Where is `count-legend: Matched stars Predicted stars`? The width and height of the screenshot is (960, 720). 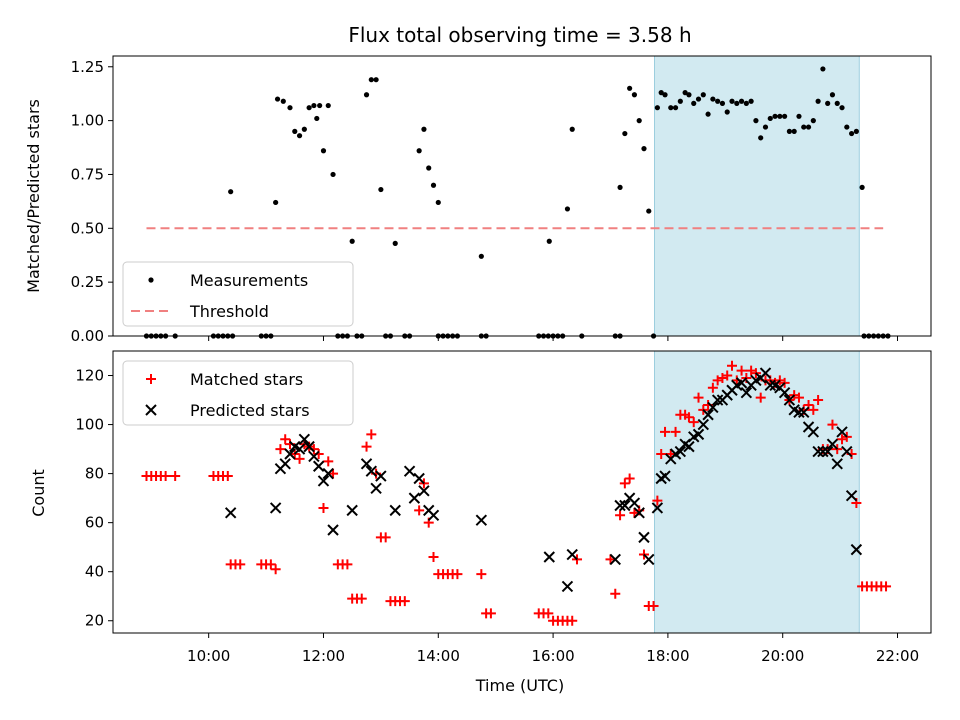 count-legend: Matched stars Predicted stars is located at coordinates (238, 393).